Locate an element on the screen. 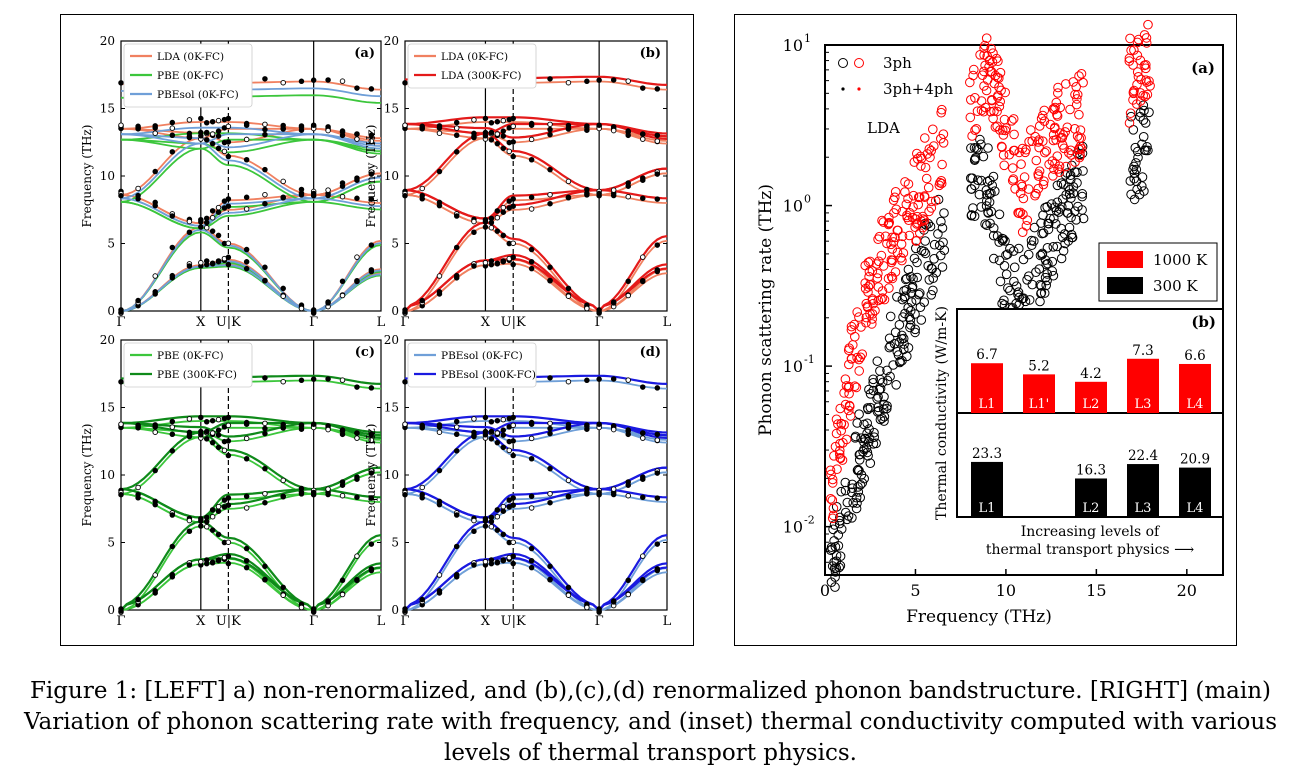  bar-level-label: L2 is located at coordinates (1091, 404).